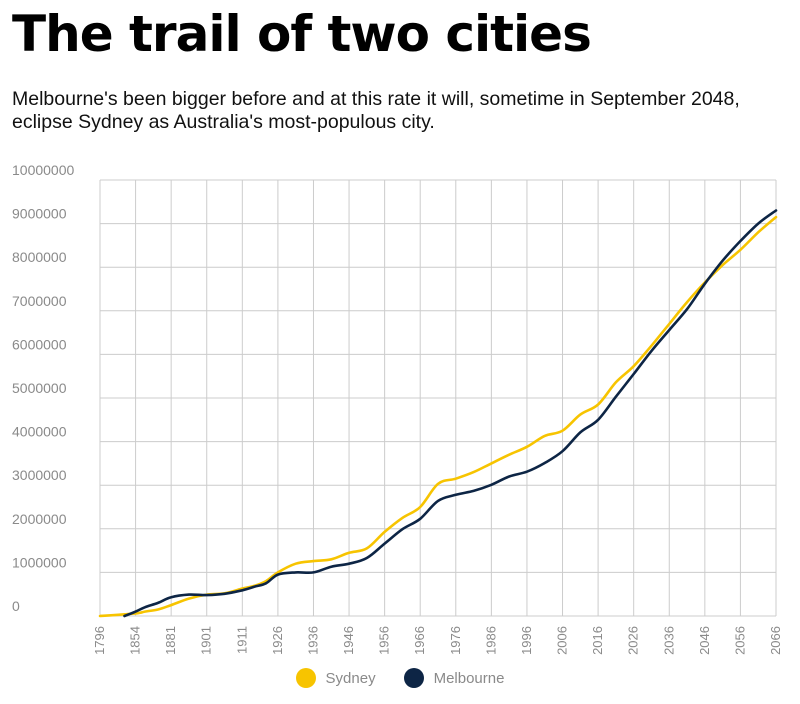 This screenshot has width=800, height=704. I want to click on x-tick-label-19: 2066, so click(775, 640).